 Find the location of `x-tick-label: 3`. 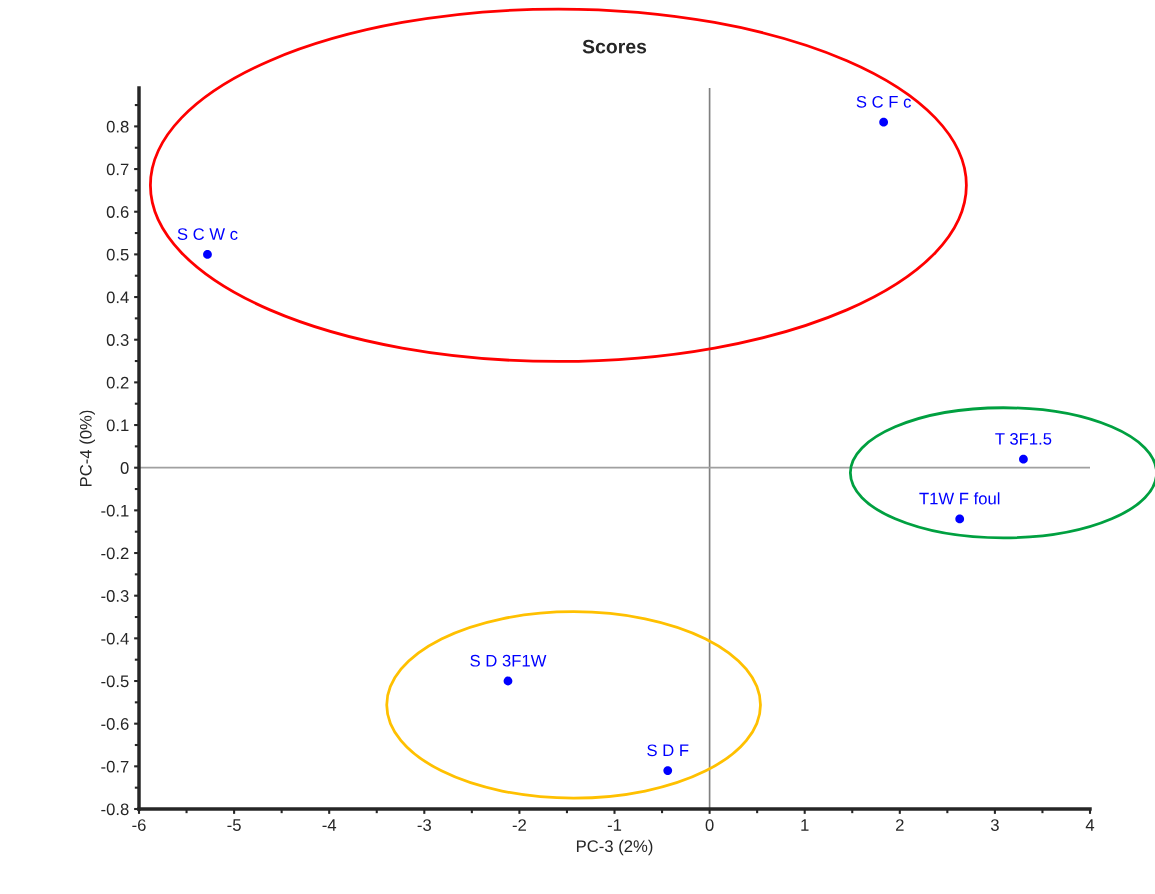

x-tick-label: 3 is located at coordinates (994, 825).